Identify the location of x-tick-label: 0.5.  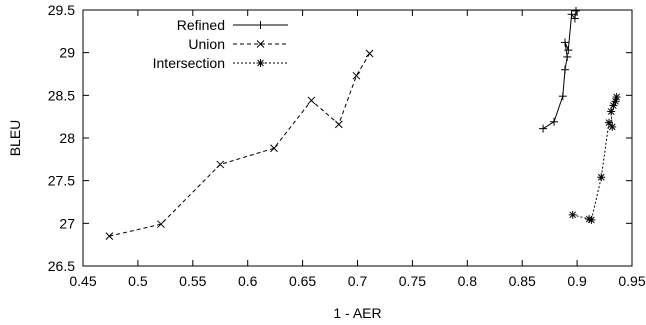
(138, 281).